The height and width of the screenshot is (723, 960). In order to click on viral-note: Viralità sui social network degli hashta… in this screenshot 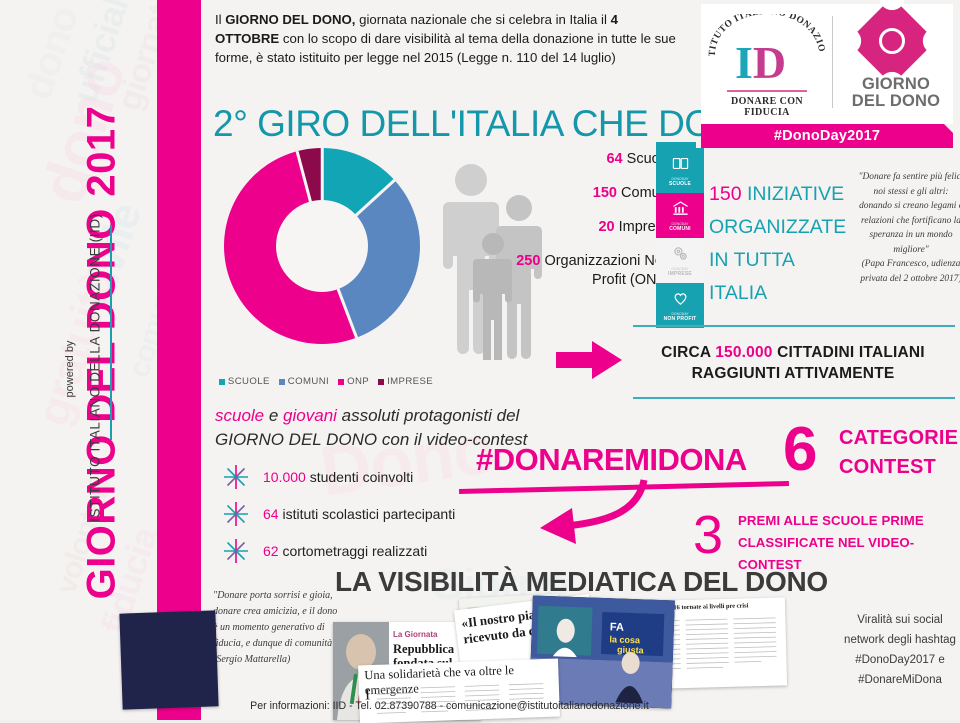, I will do `click(900, 650)`.